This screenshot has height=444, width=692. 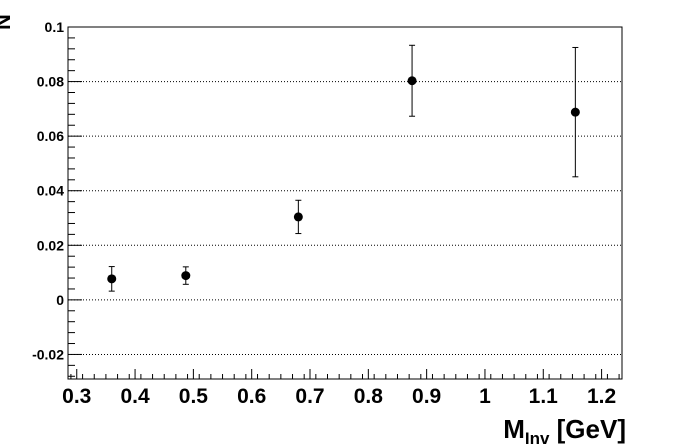 I want to click on x-axis-label: MInv [GeV], so click(x=564, y=429).